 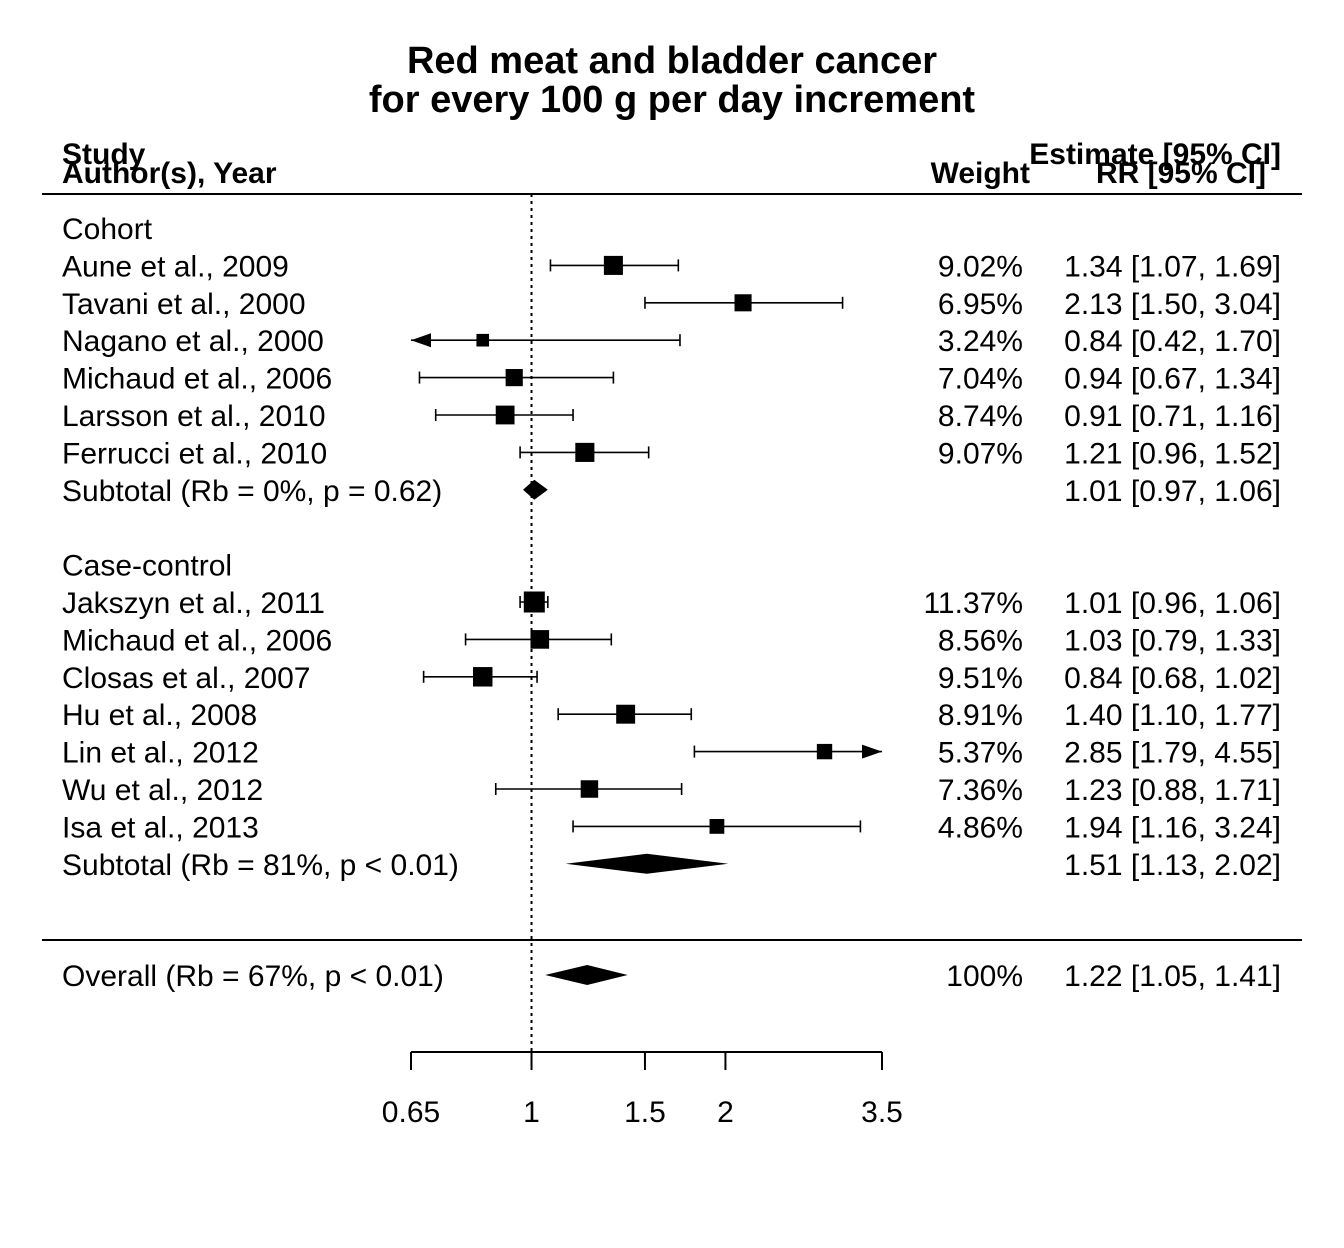 I want to click on study-label: Wu et al., 2012, so click(x=162, y=790).